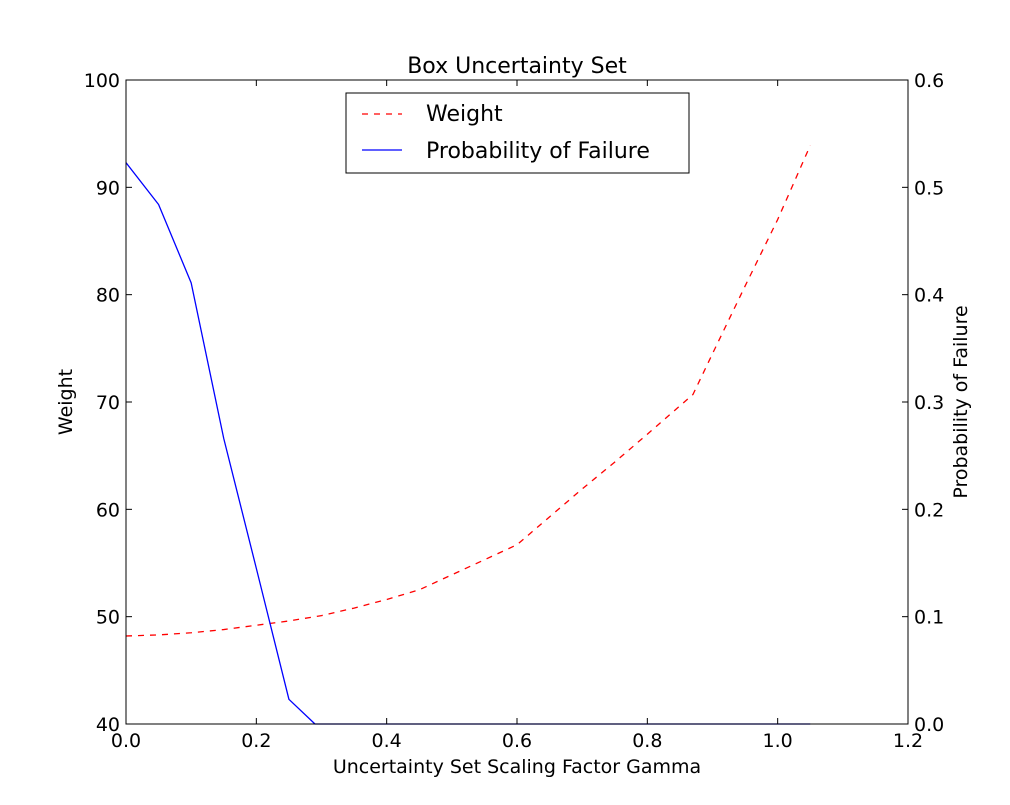  What do you see at coordinates (66, 402) in the screenshot?
I see `y-axis-left-label: Weight` at bounding box center [66, 402].